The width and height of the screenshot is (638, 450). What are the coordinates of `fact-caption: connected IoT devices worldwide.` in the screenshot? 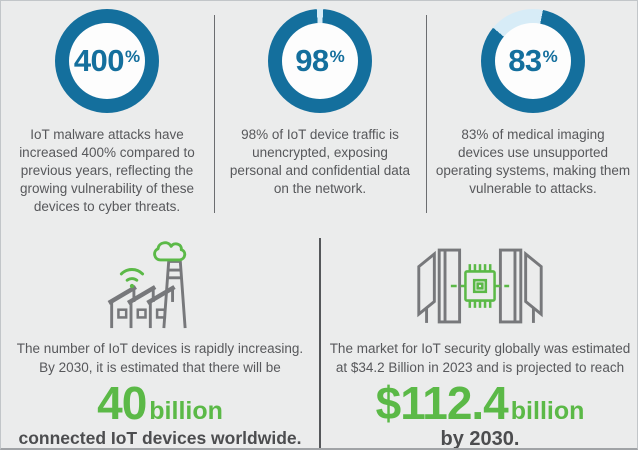 It's located at (160, 438).